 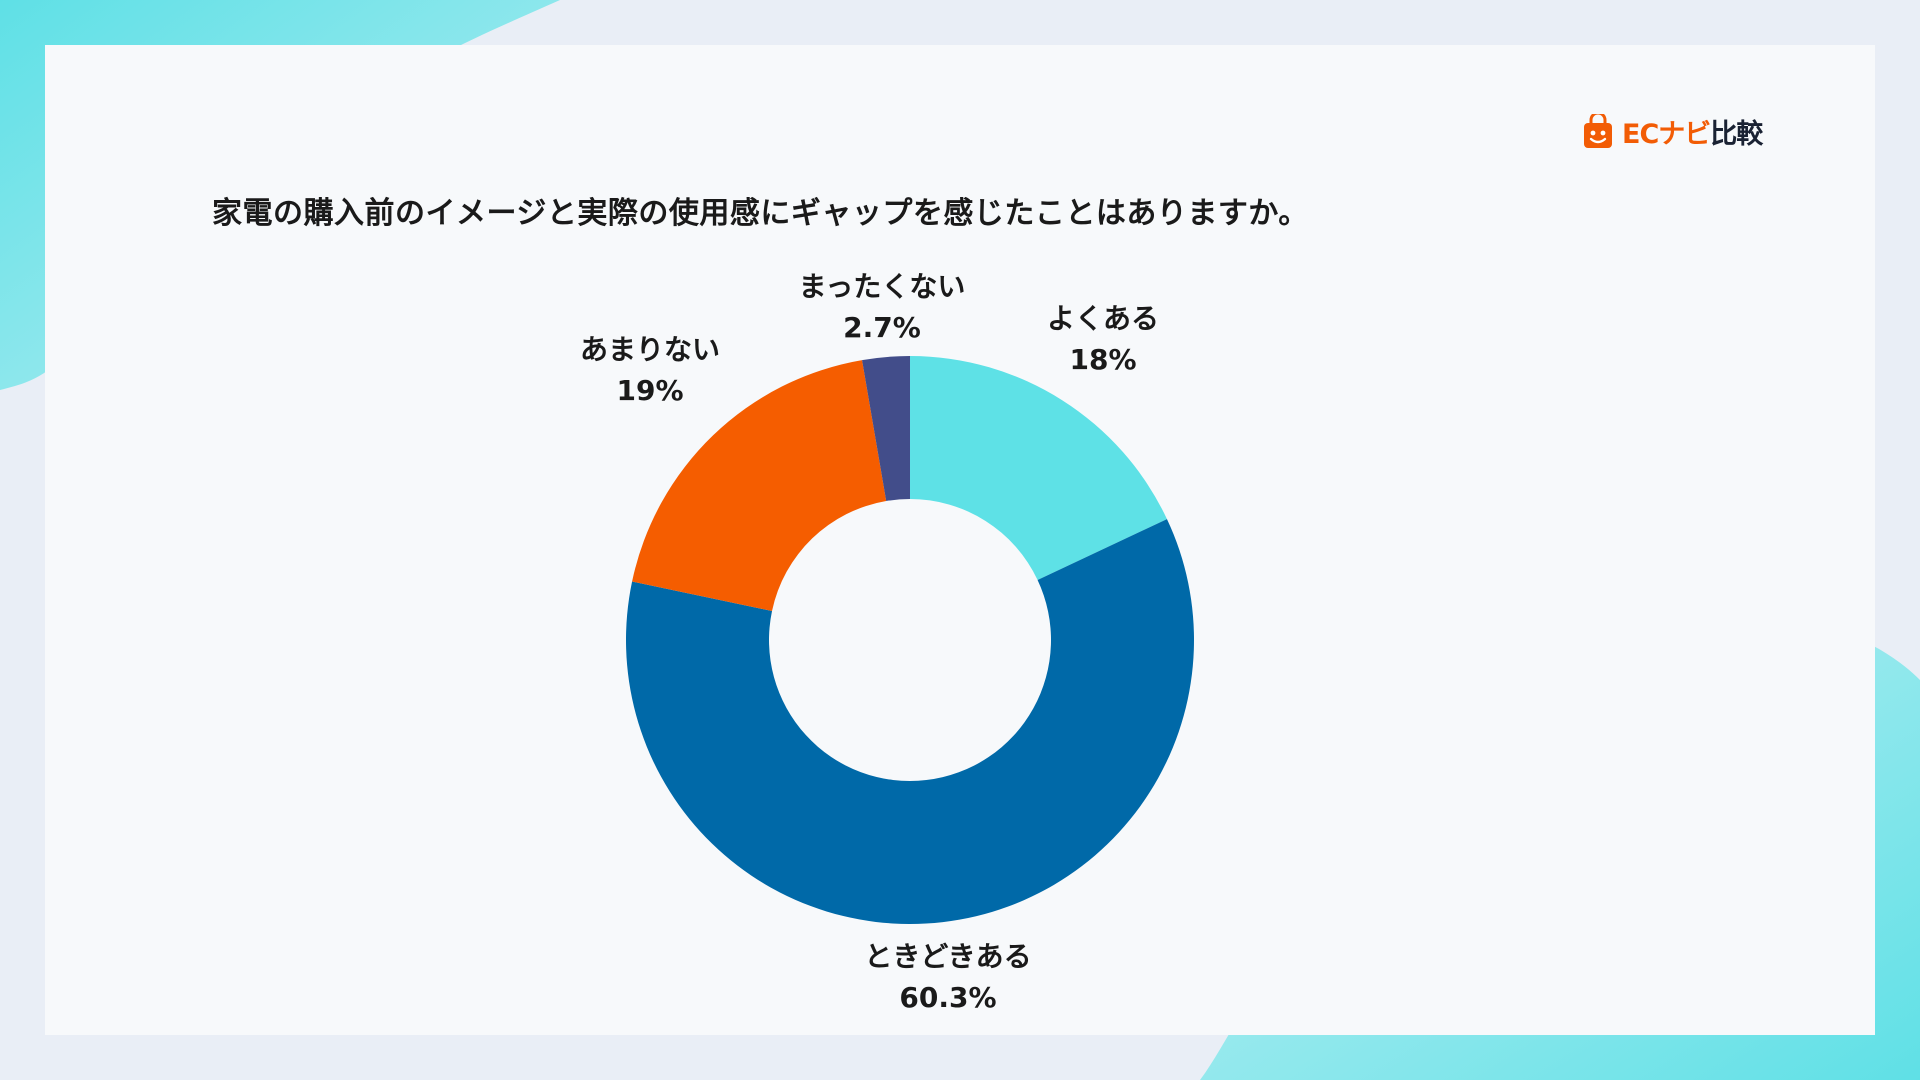 I want to click on slice-value-label-1: 18%, so click(x=1102, y=359).